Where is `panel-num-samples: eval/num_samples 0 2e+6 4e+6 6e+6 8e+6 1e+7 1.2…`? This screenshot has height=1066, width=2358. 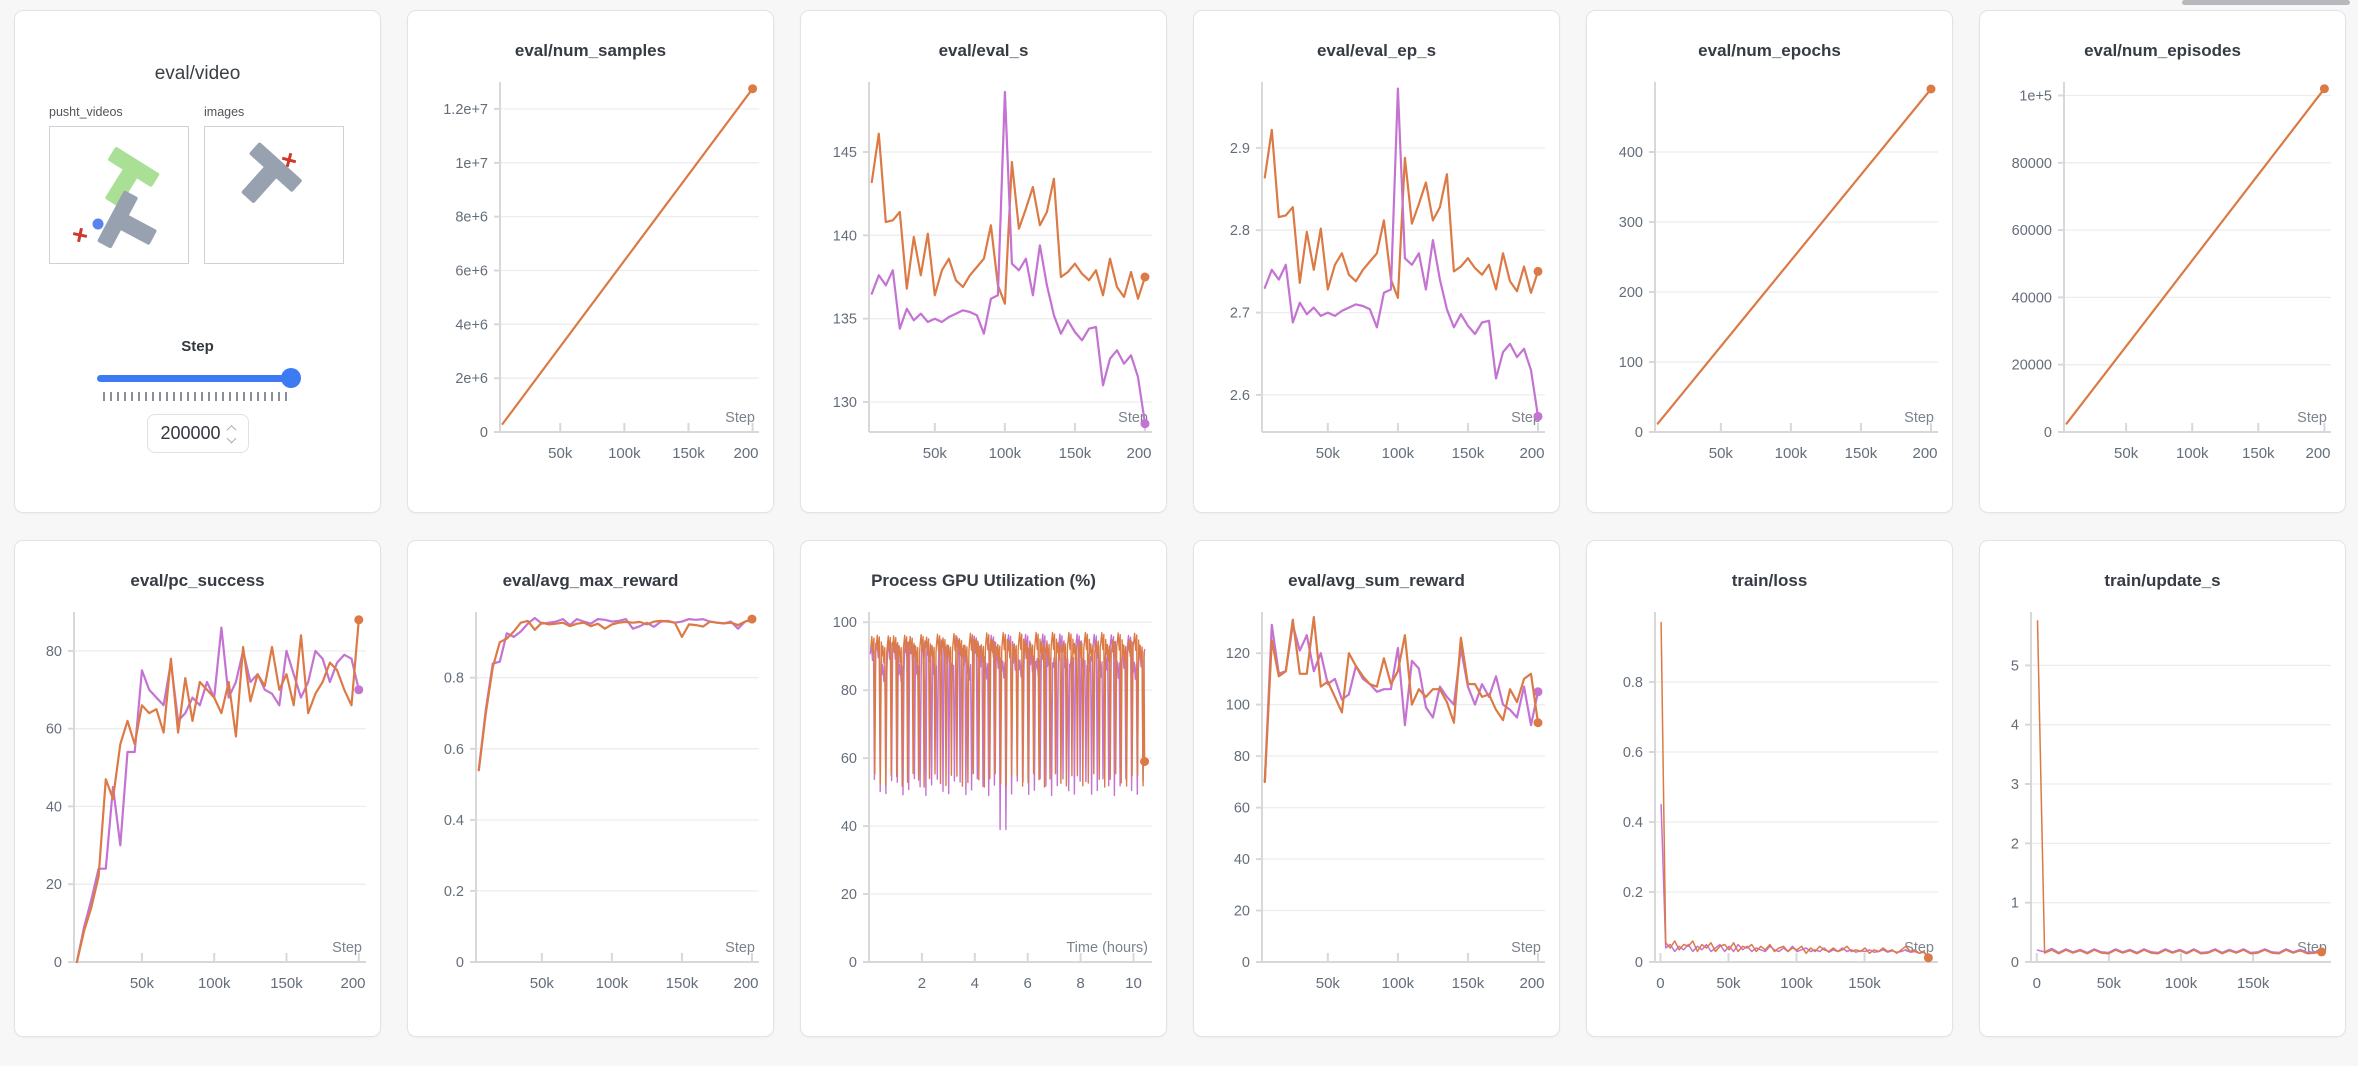 panel-num-samples: eval/num_samples 0 2e+6 4e+6 6e+6 8e+6 1e+7 1.2… is located at coordinates (590, 261).